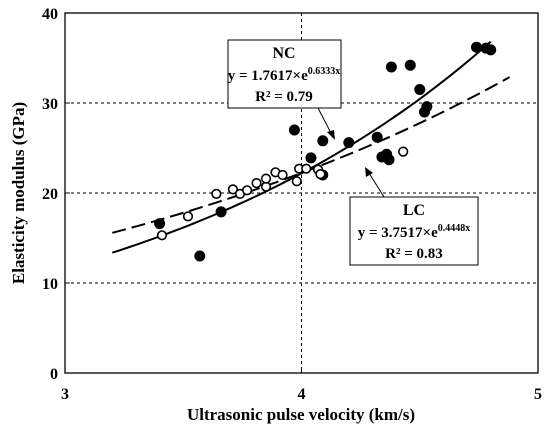  What do you see at coordinates (50, 284) in the screenshot?
I see `y-tick-label: 10` at bounding box center [50, 284].